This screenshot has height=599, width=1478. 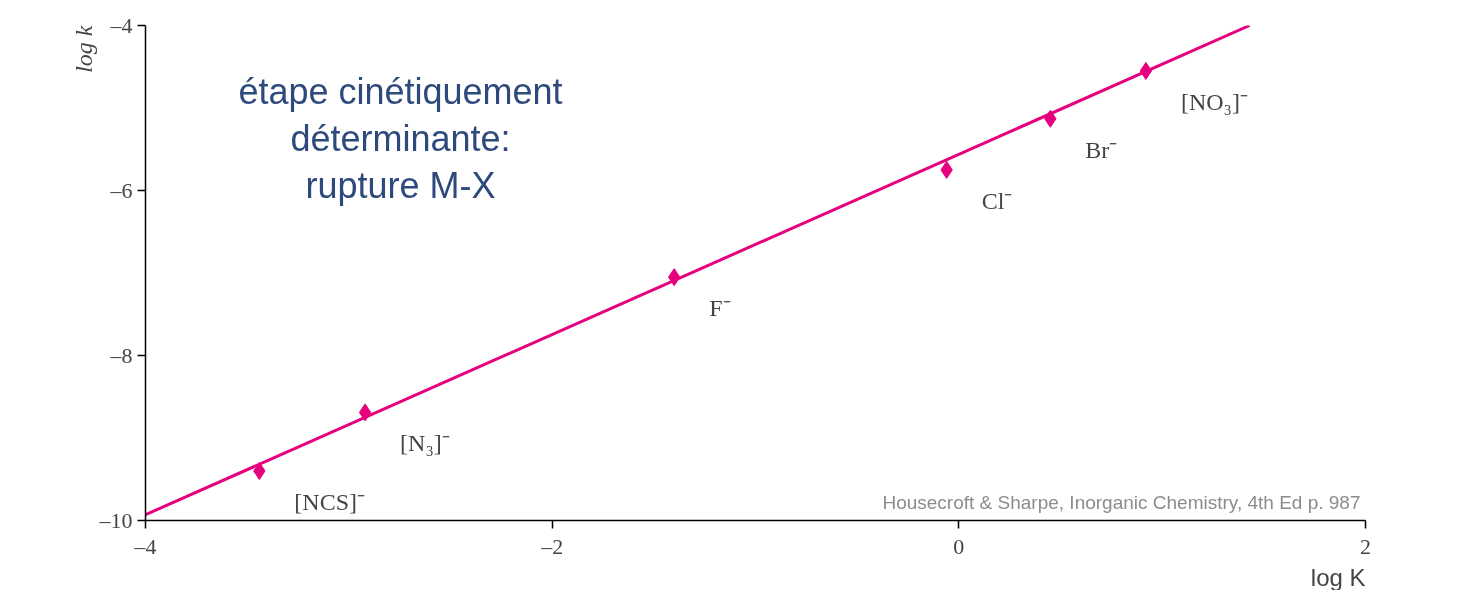 What do you see at coordinates (145, 546) in the screenshot?
I see `x-tick-label: –4` at bounding box center [145, 546].